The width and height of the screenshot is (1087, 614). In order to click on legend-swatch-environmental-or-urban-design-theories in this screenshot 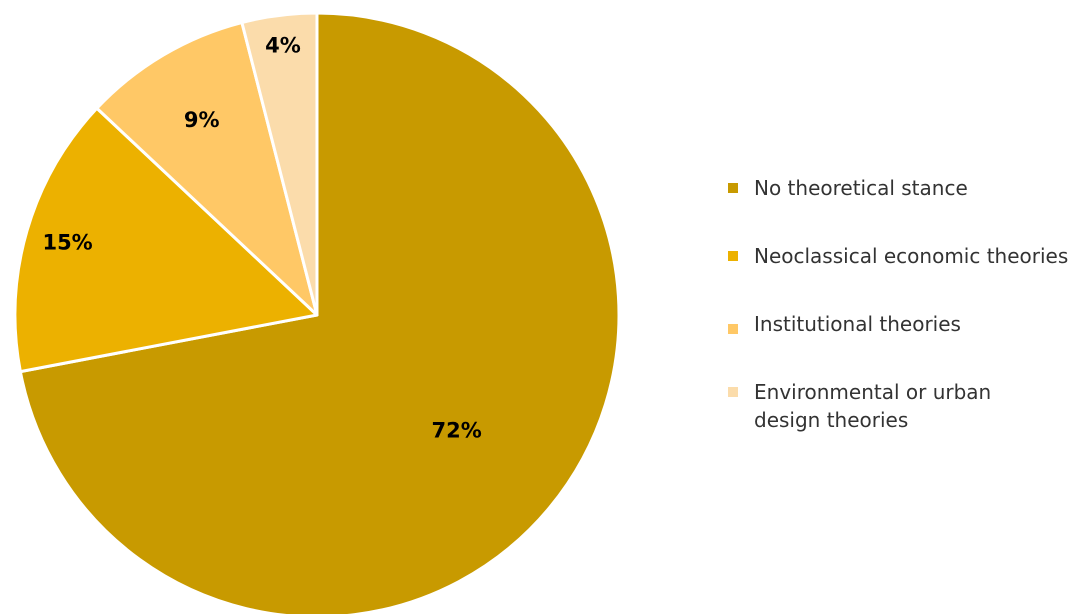, I will do `click(733, 392)`.